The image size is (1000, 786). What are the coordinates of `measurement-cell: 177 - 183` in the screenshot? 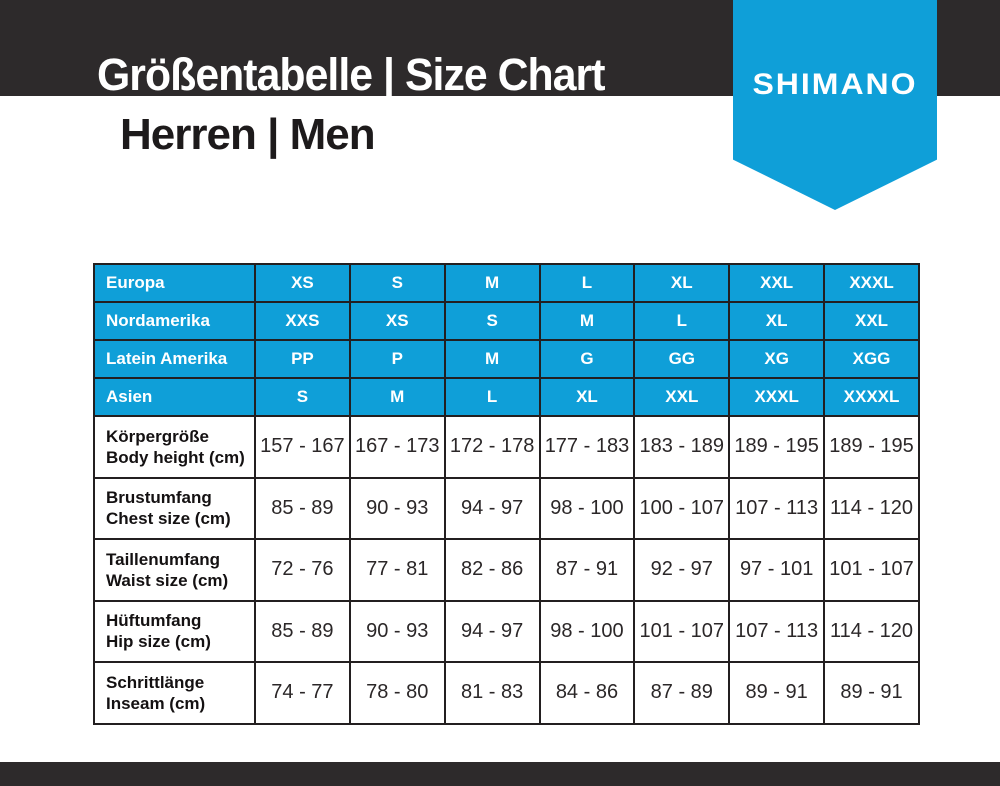 It's located at (587, 447).